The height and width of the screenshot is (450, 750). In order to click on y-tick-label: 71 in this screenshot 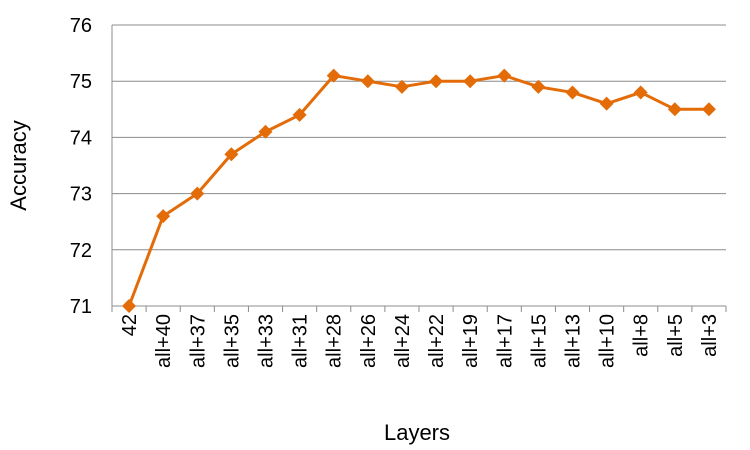, I will do `click(81, 307)`.